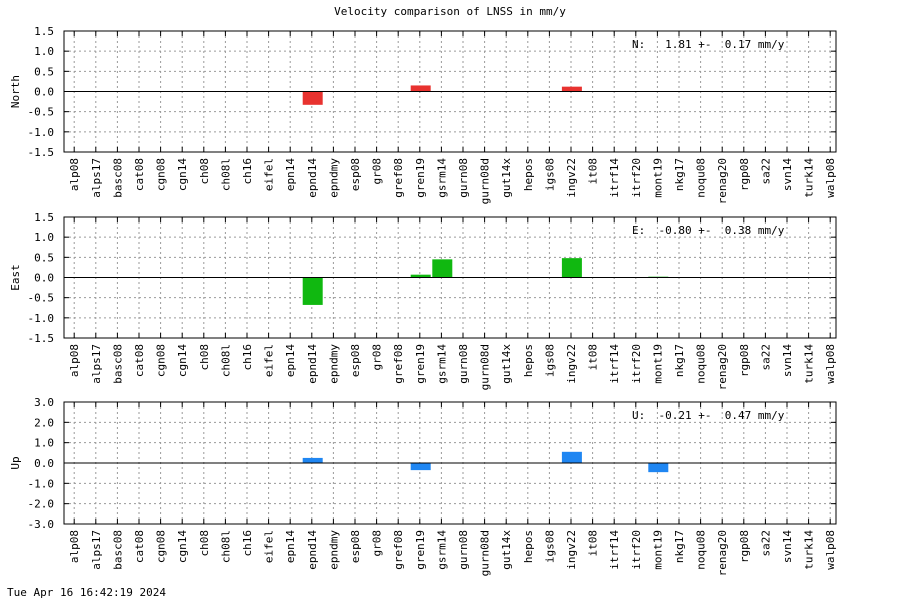 The image size is (900, 600). I want to click on station-label: epndmy, so click(333, 178).